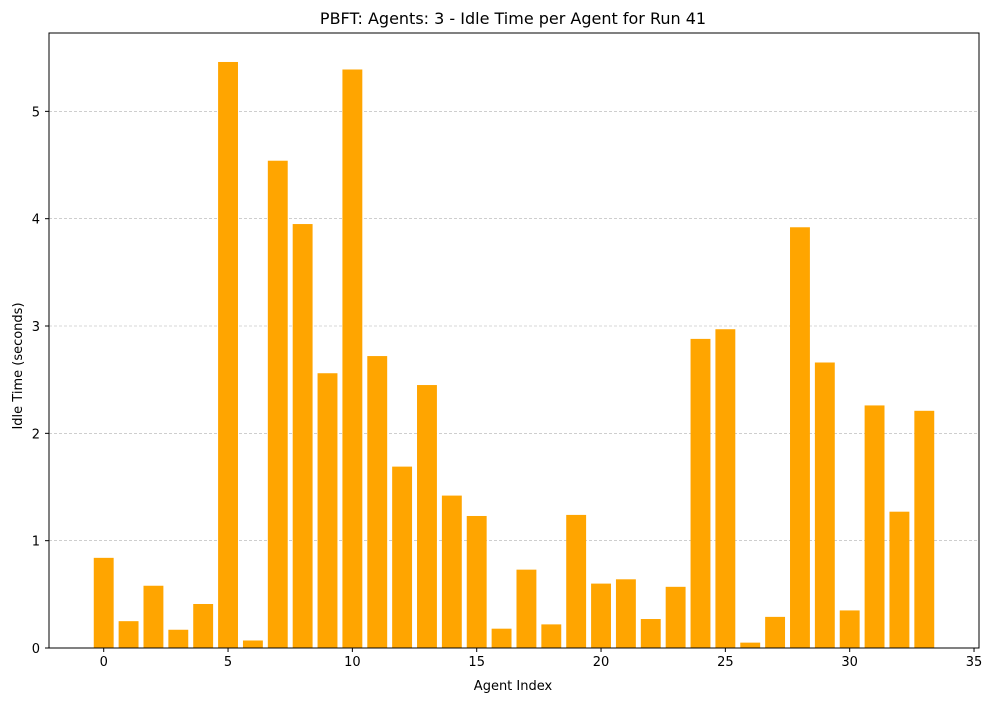 This screenshot has height=701, width=994. I want to click on x-tick-label: 15, so click(476, 662).